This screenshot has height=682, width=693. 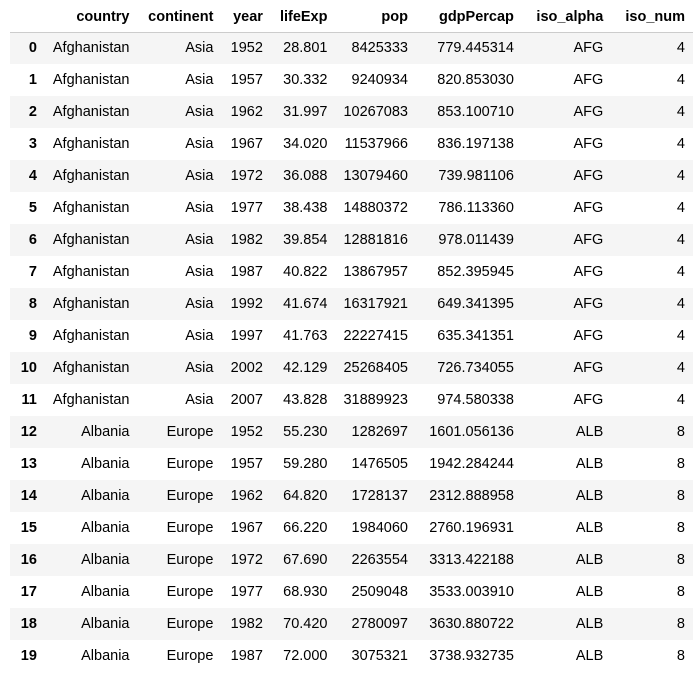 What do you see at coordinates (28, 592) in the screenshot?
I see `row-index: 17` at bounding box center [28, 592].